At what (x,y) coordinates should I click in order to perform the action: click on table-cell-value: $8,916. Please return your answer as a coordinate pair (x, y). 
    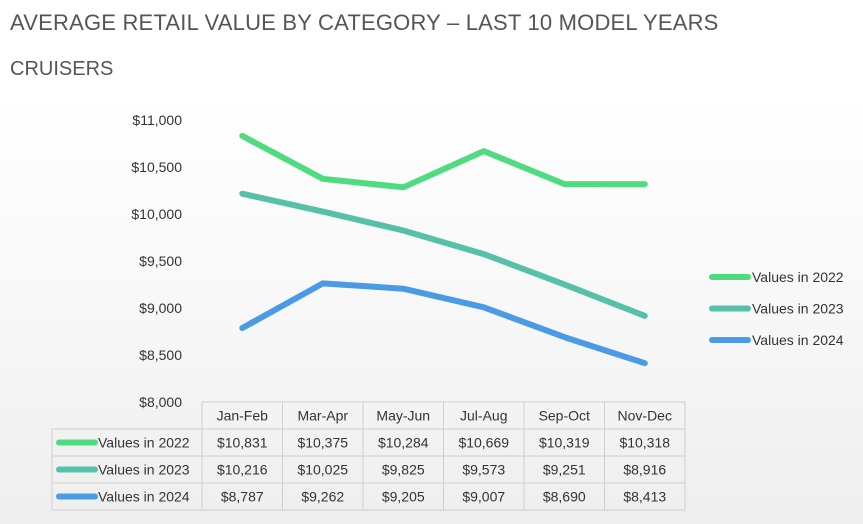
    Looking at the image, I should click on (644, 470).